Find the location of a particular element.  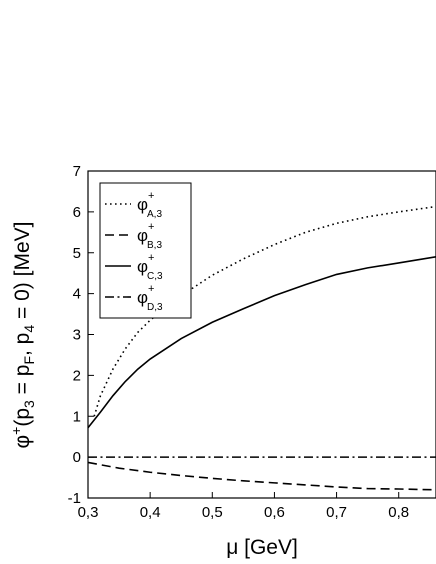

y-tick-label: 3 is located at coordinates (77, 335).